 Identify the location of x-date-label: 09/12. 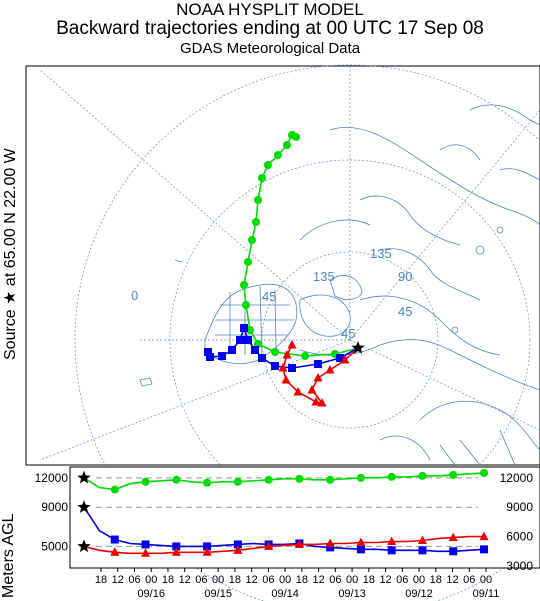
(419, 594).